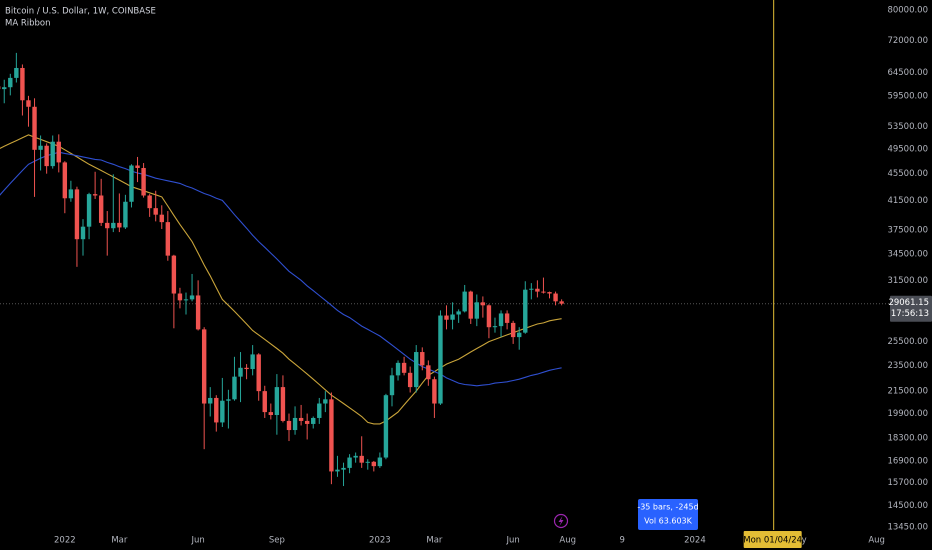 The width and height of the screenshot is (932, 550). What do you see at coordinates (277, 541) in the screenshot?
I see `x-tick-label: Sep` at bounding box center [277, 541].